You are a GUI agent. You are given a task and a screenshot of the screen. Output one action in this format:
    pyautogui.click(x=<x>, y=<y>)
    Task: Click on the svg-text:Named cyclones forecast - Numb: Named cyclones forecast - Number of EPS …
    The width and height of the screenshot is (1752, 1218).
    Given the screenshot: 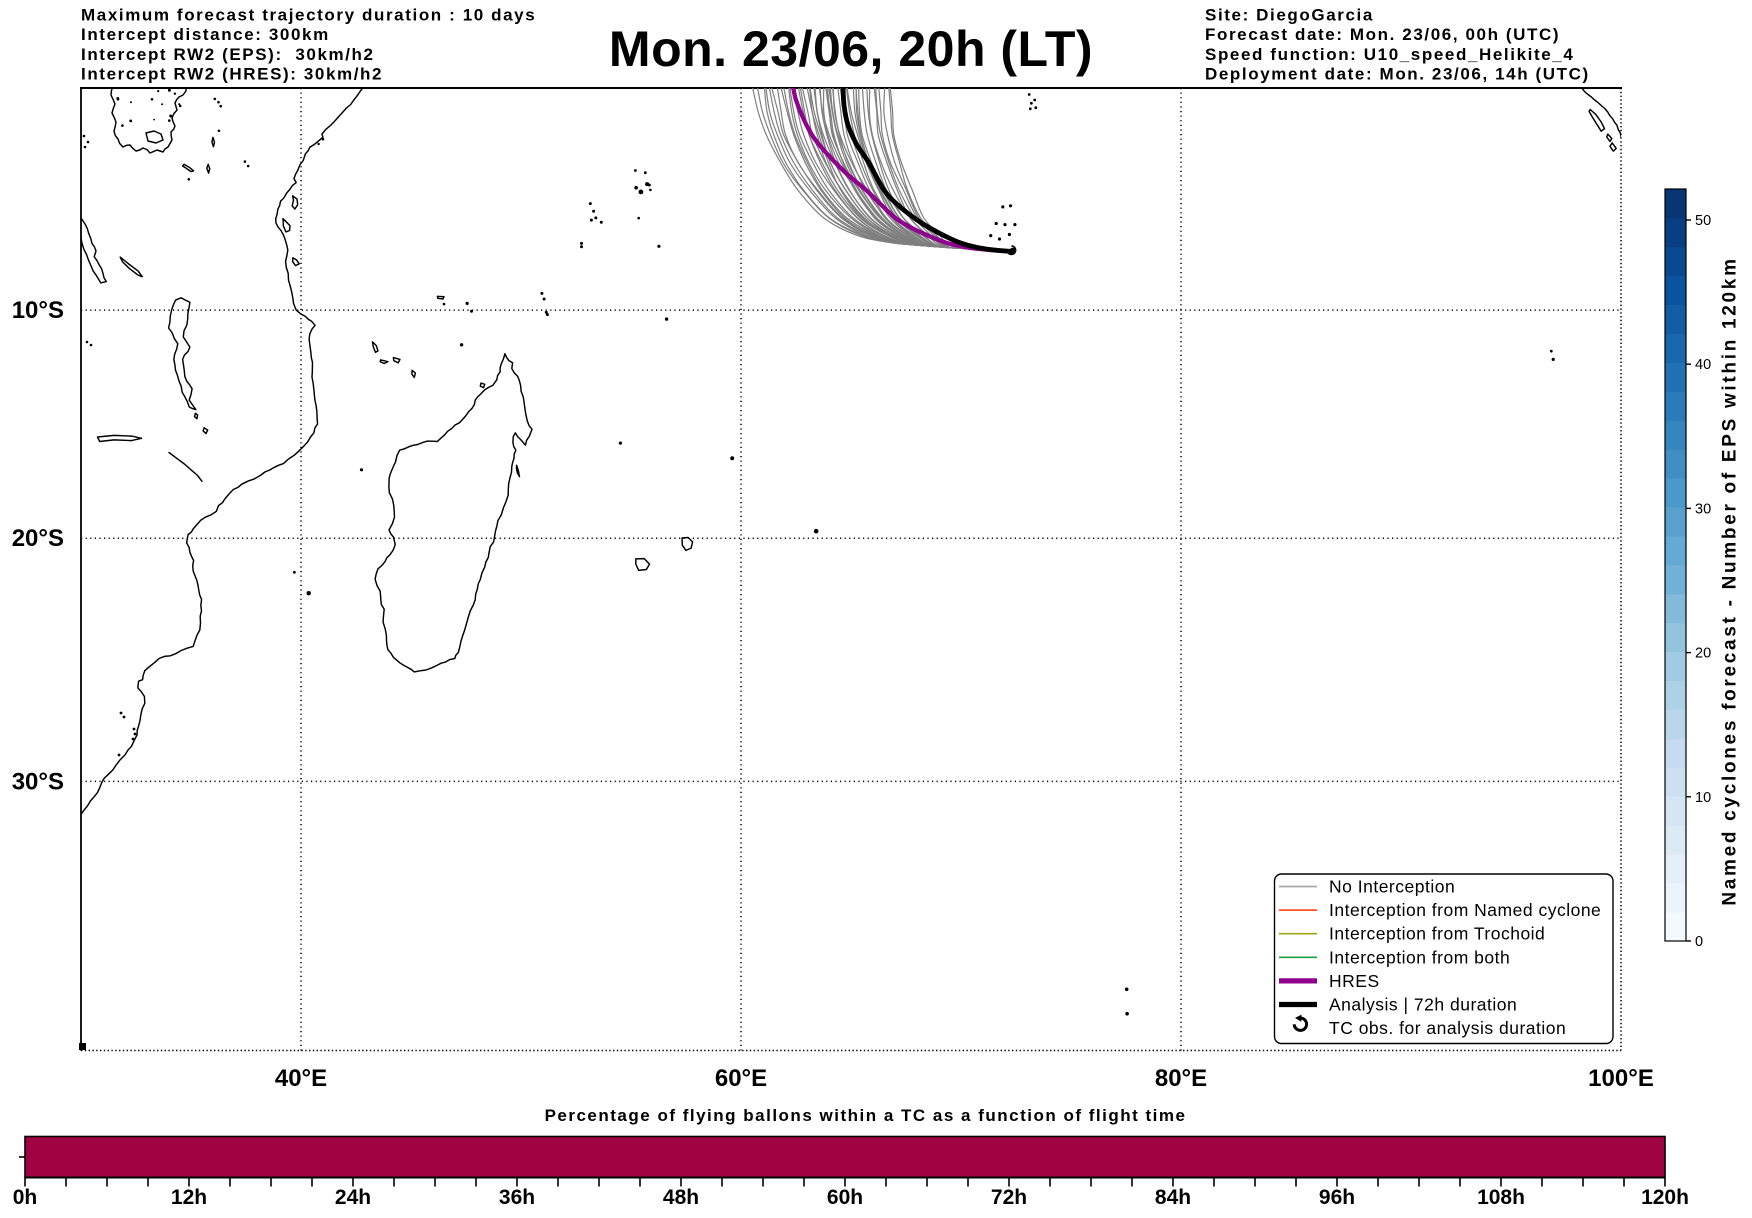 What is the action you would take?
    pyautogui.click(x=1730, y=580)
    